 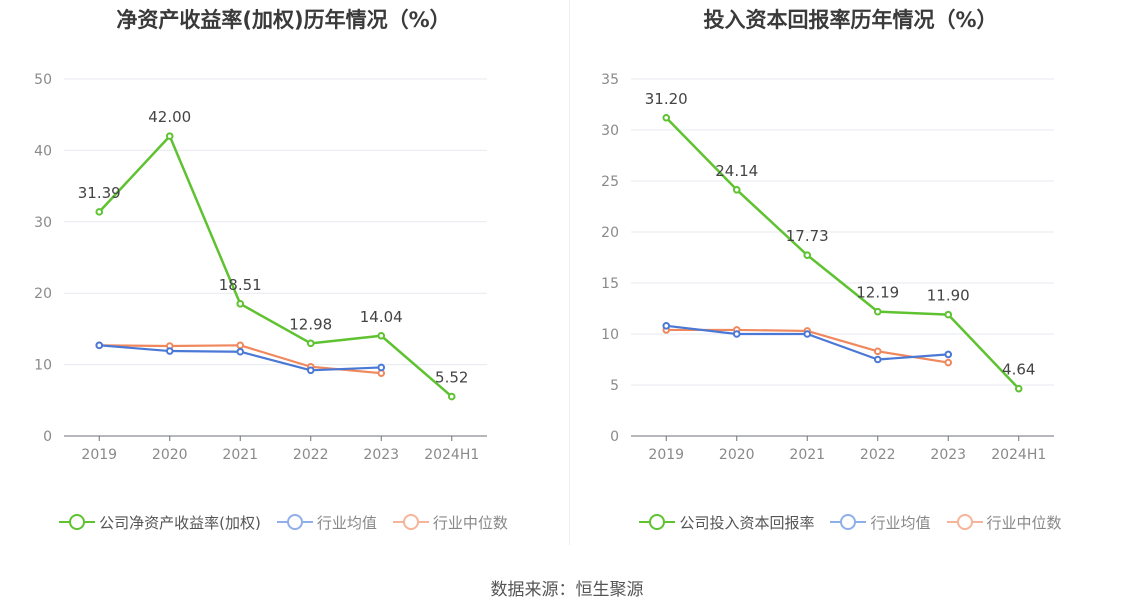 What do you see at coordinates (666, 99) in the screenshot?
I see `data-label: 31.20` at bounding box center [666, 99].